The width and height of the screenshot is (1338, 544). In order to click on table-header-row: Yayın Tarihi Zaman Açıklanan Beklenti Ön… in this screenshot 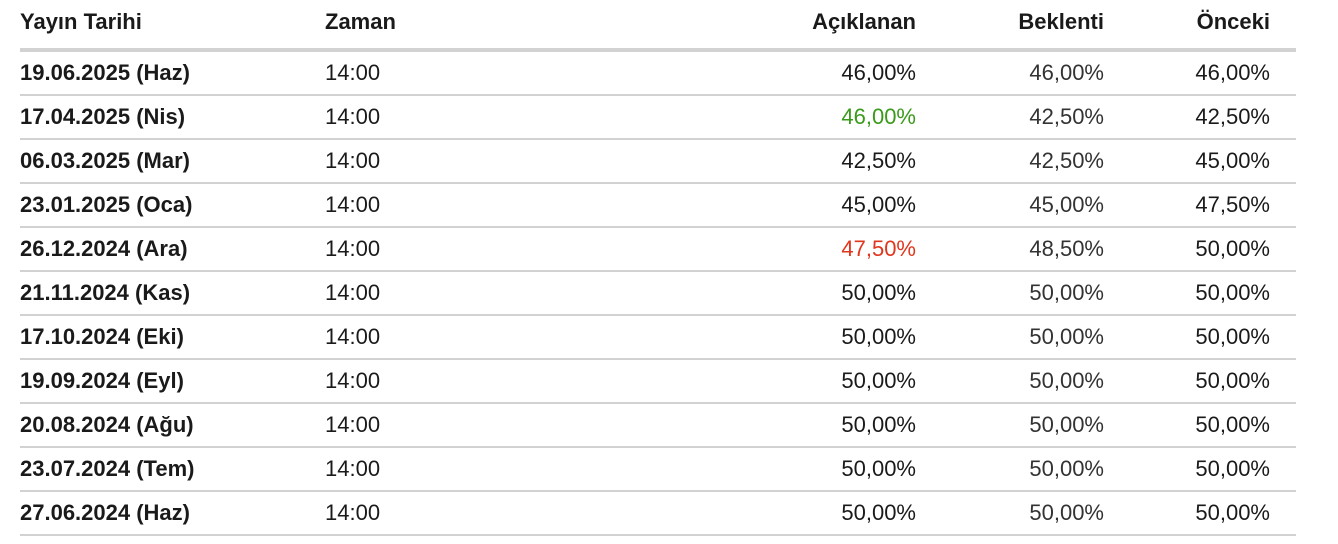, I will do `click(658, 26)`.